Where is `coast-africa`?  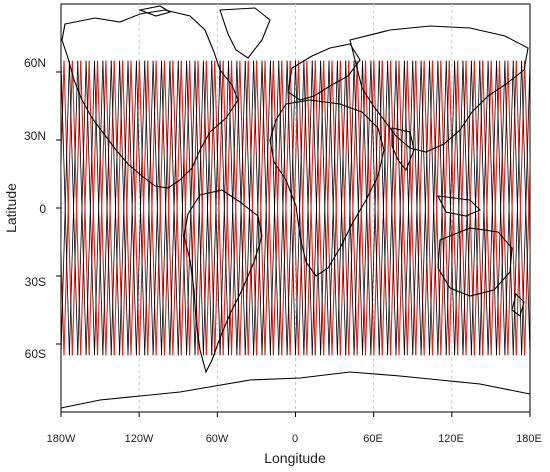 coast-africa is located at coordinates (327, 188).